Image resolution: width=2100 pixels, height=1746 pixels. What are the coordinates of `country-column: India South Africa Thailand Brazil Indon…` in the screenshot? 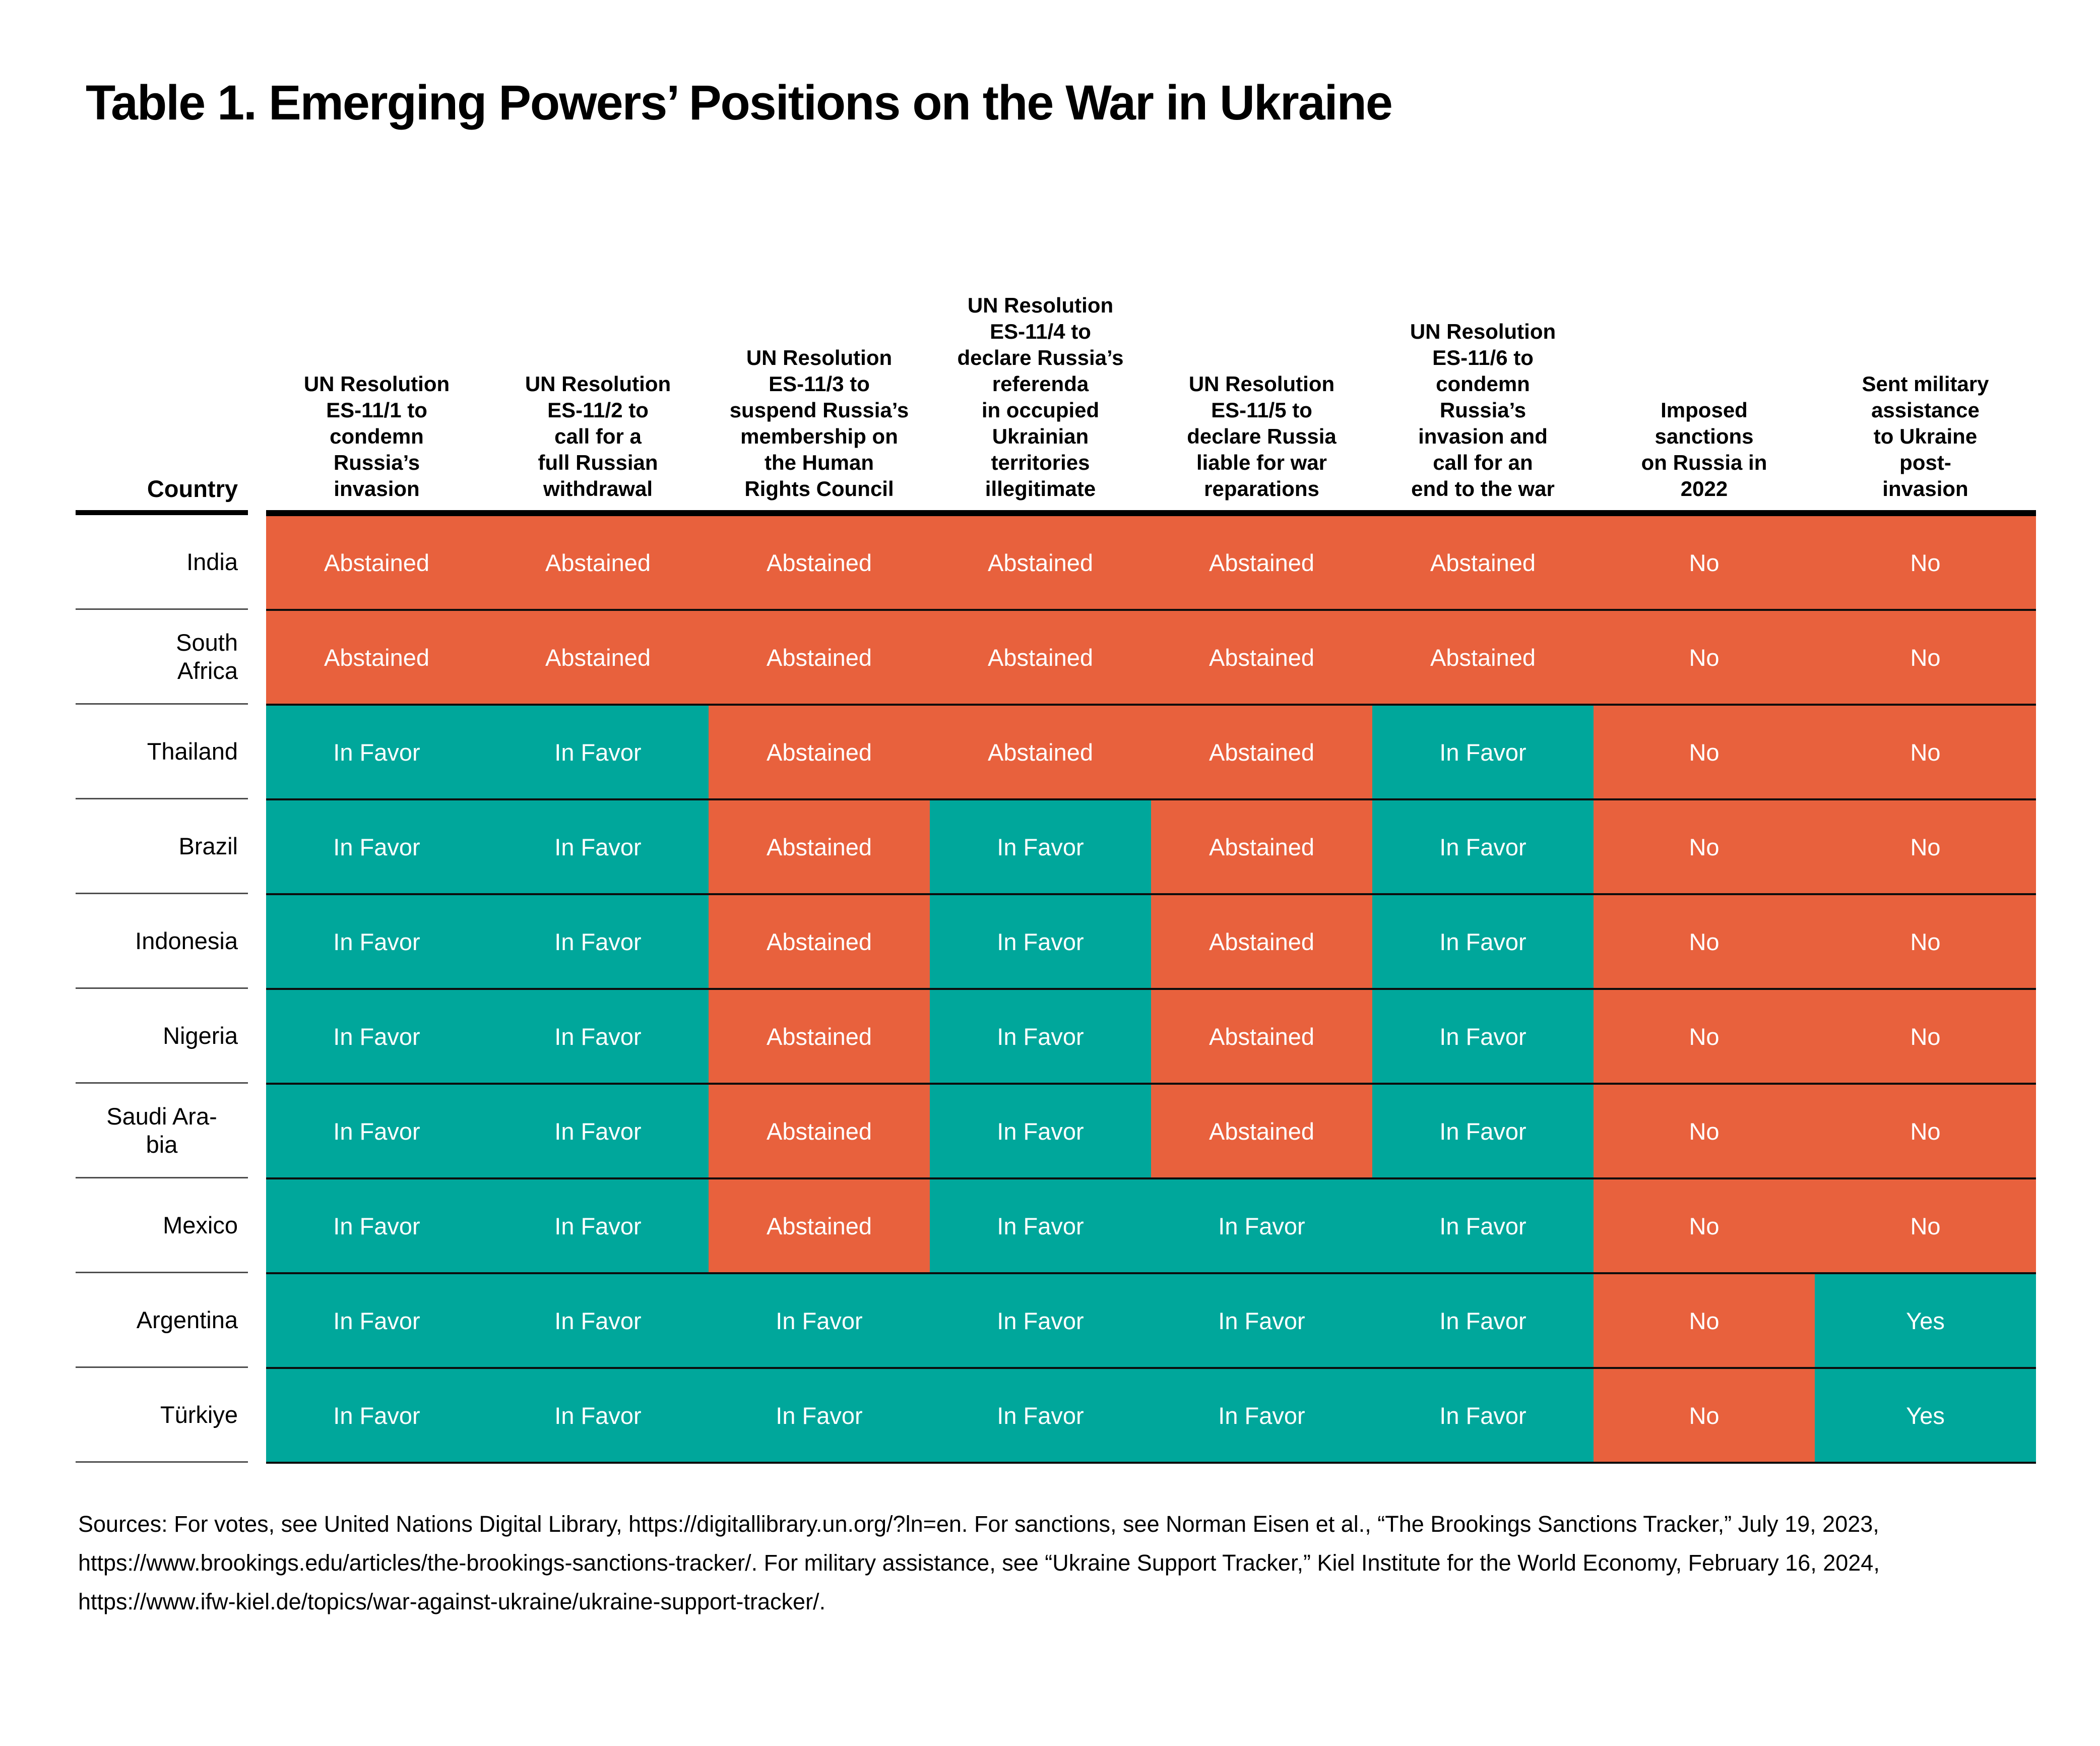 It's located at (162, 986).